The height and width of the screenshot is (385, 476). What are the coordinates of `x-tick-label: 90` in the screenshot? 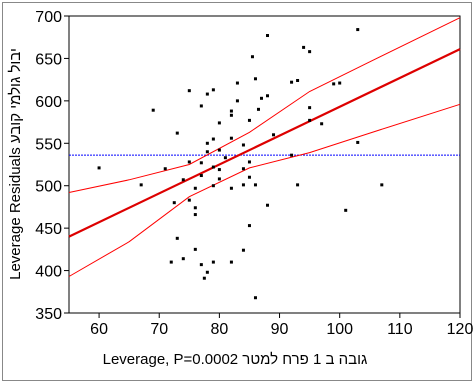 It's located at (280, 329).